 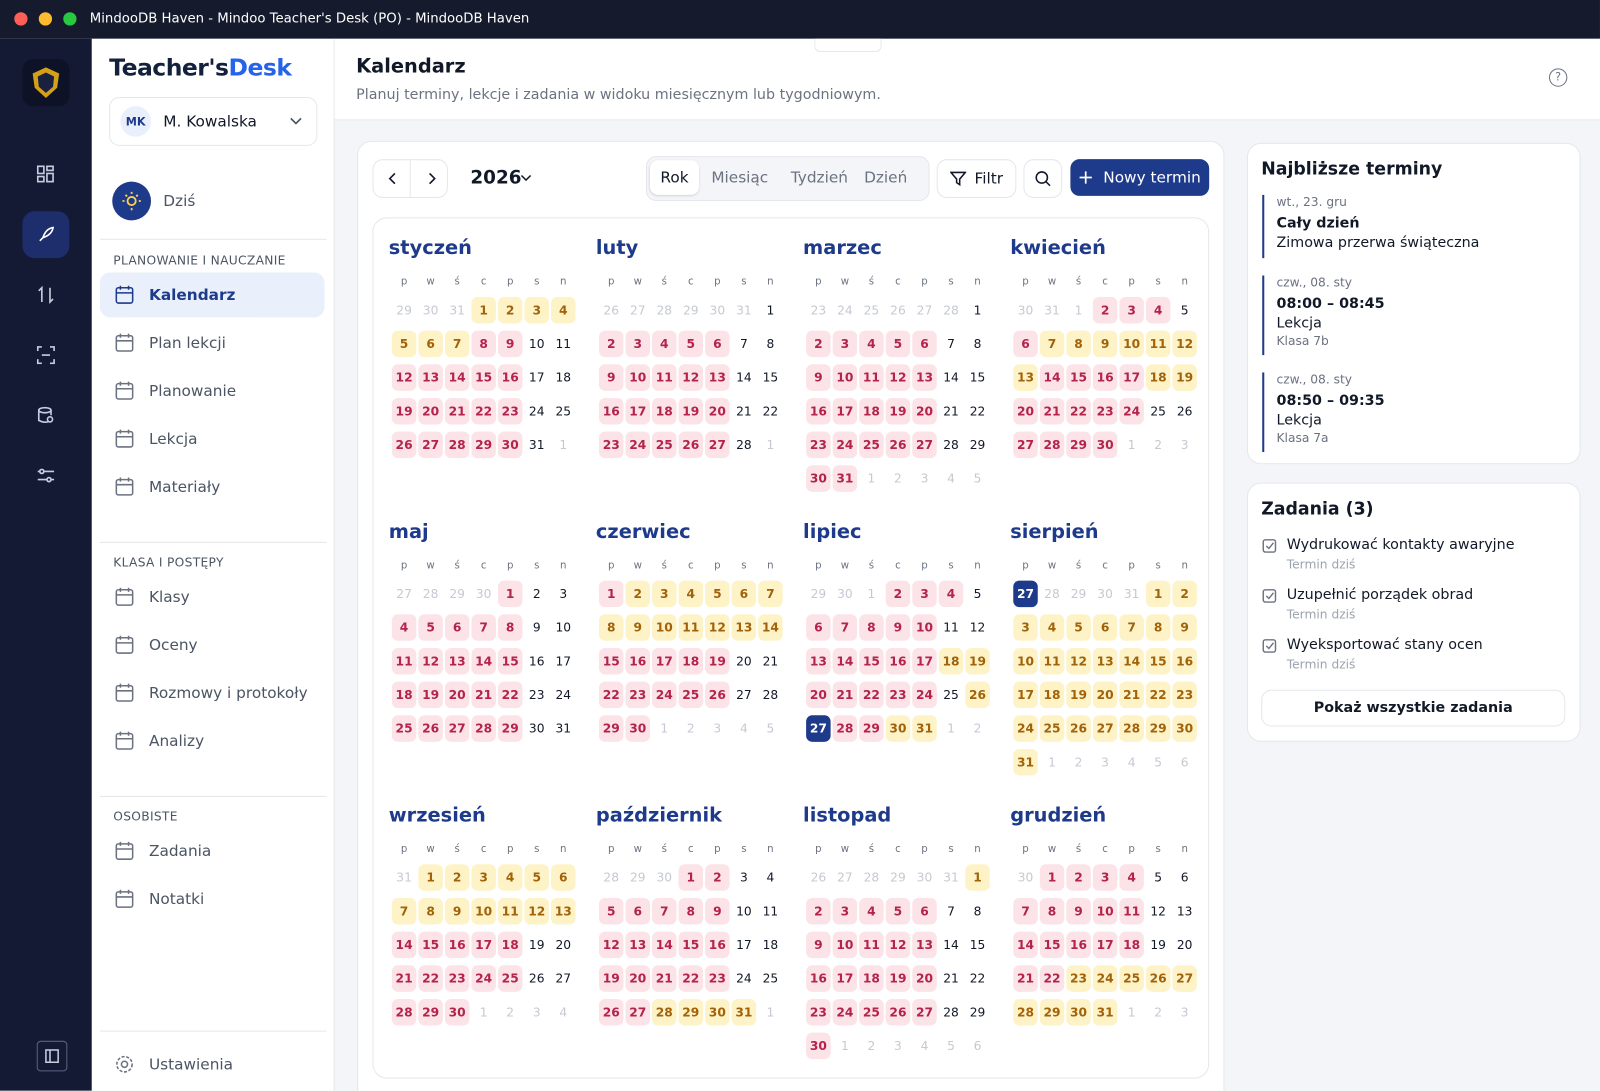 I want to click on day: 21, so click(x=483, y=695).